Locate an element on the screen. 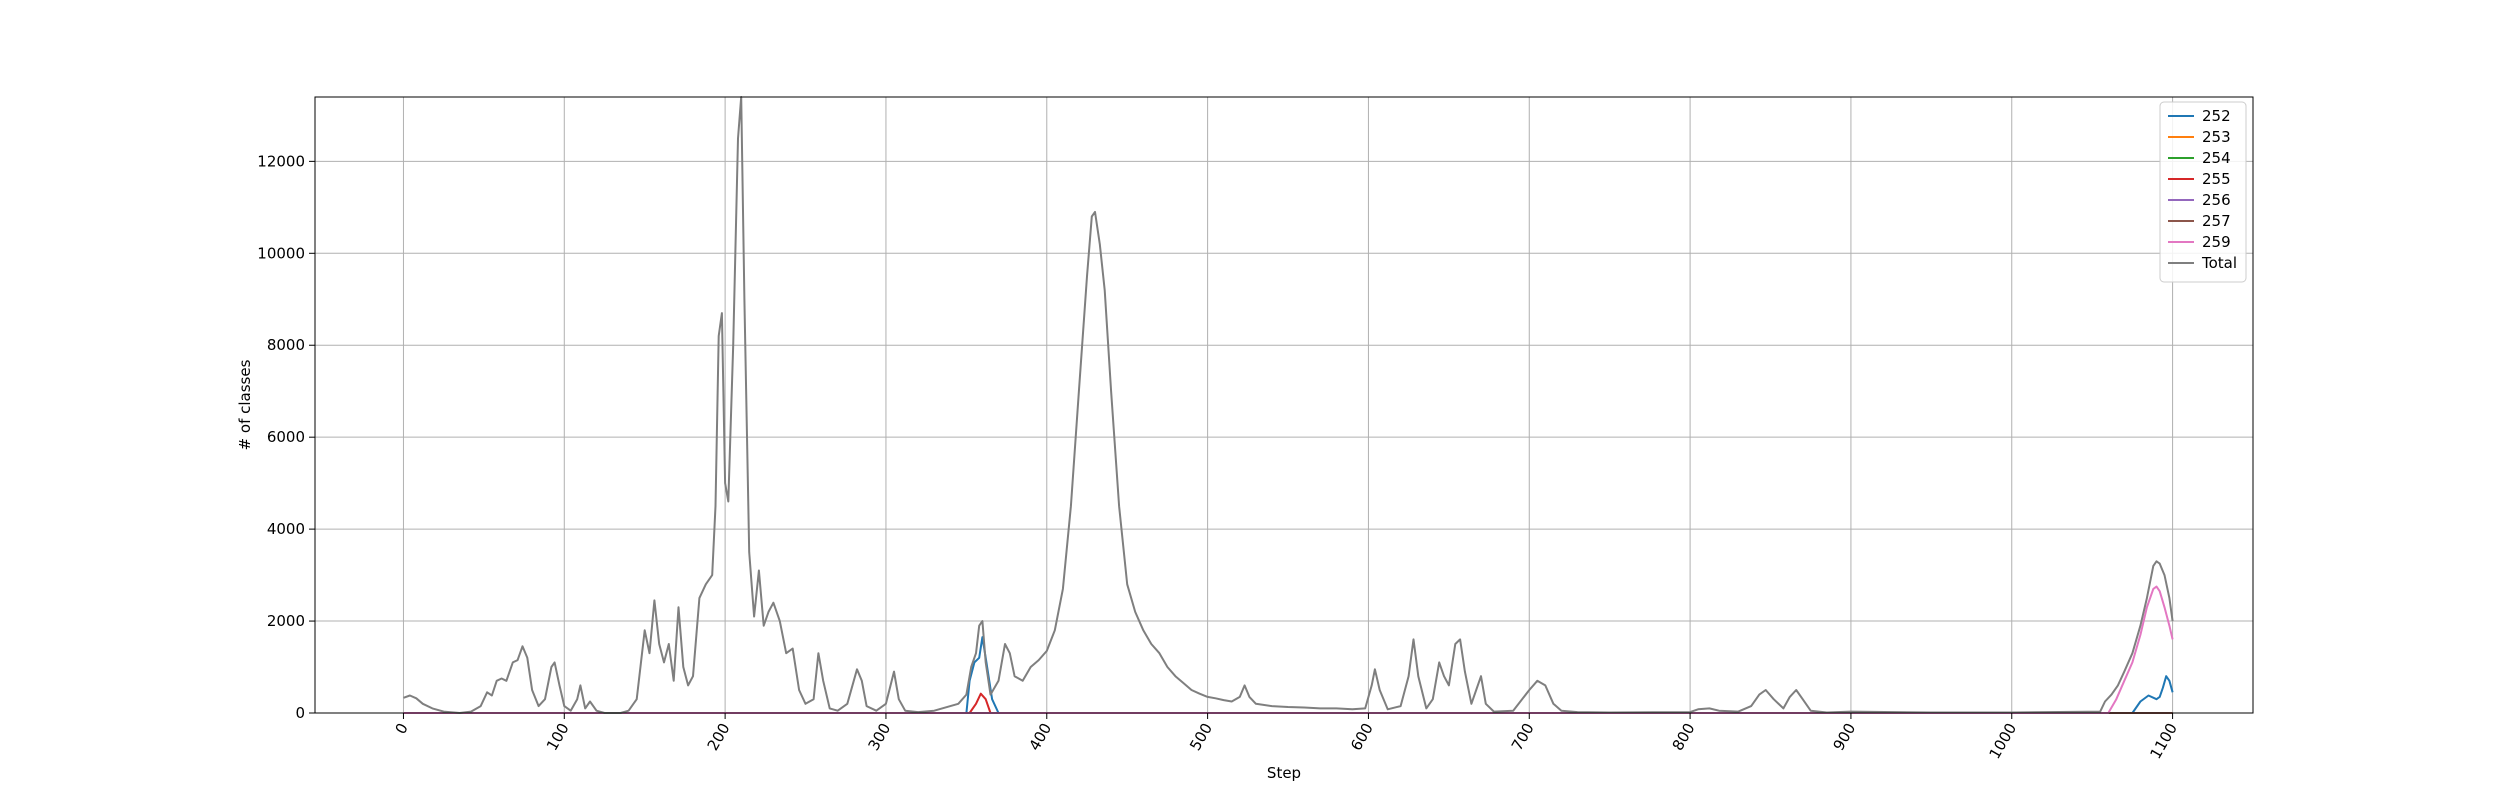 The image size is (2500, 800). y-tick-label: 0 is located at coordinates (300, 713).